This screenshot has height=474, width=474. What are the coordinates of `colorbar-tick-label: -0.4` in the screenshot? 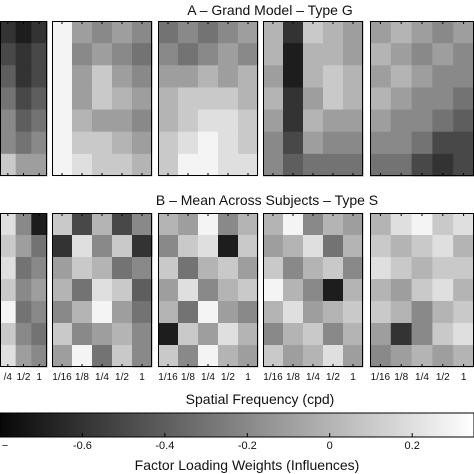 It's located at (165, 446).